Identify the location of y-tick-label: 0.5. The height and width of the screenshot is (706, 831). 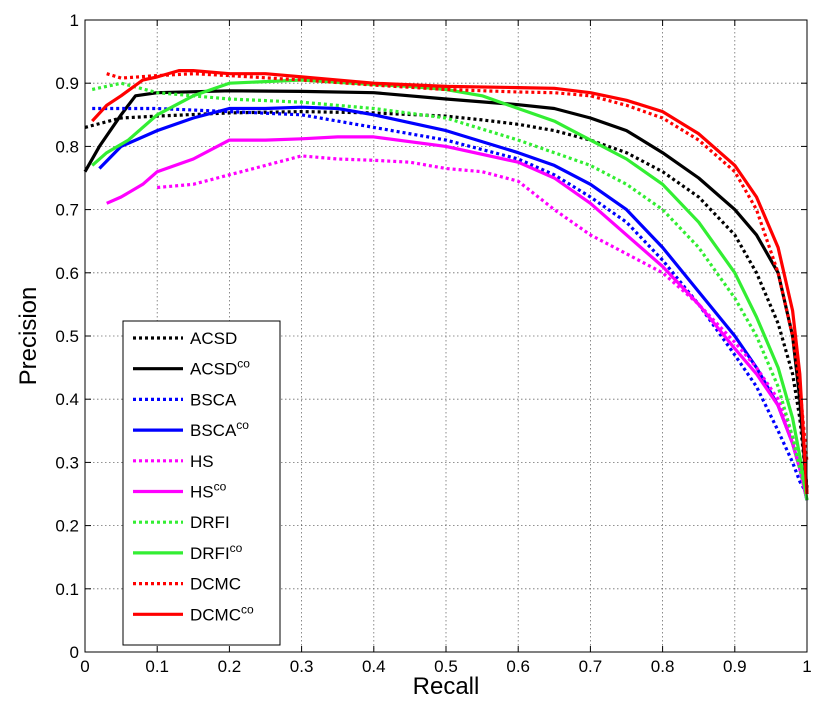
(67, 336).